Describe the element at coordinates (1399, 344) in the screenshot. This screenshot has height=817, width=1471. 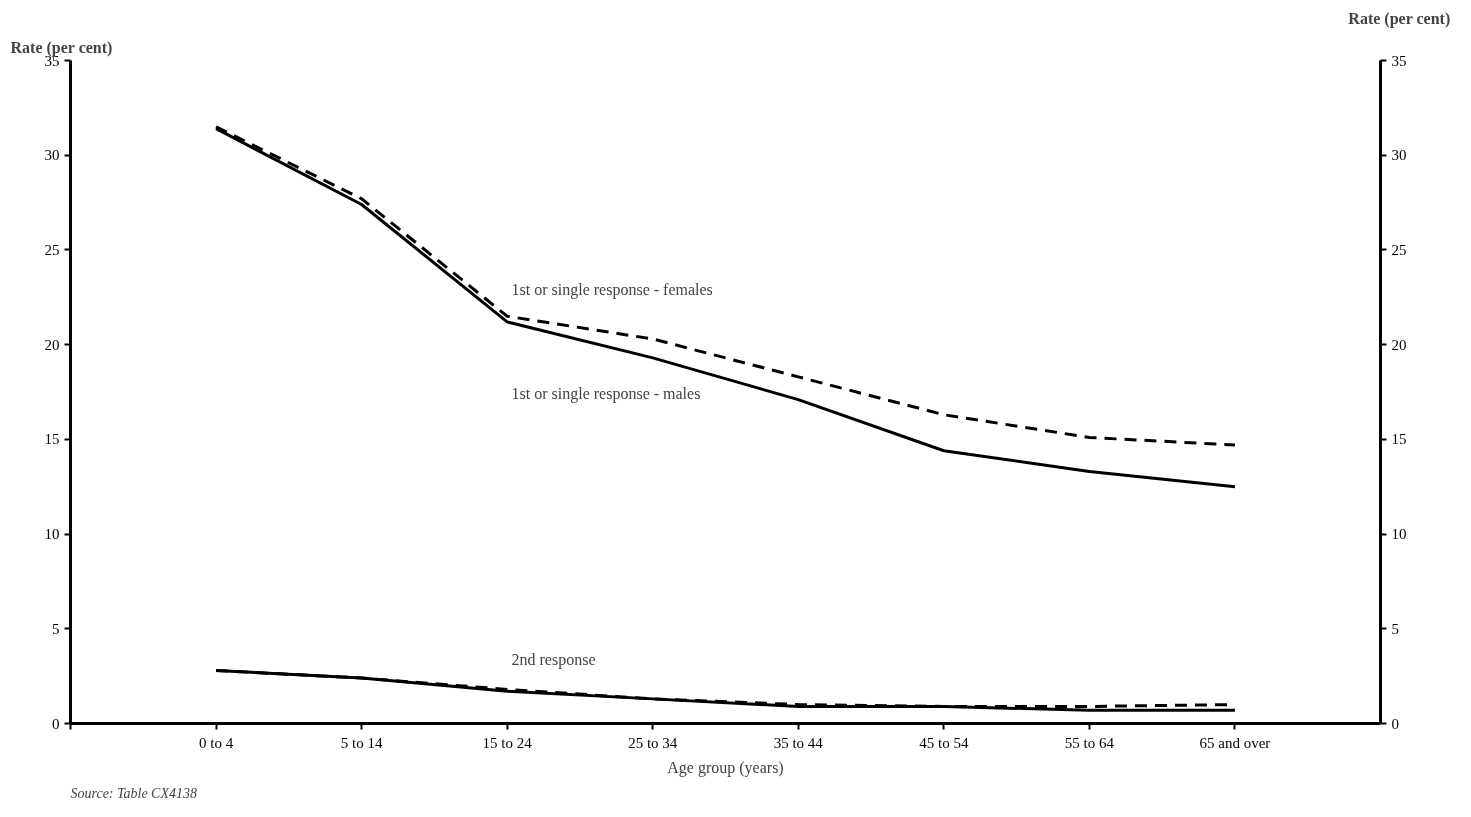
I see `y2-tick-label: 20` at that location.